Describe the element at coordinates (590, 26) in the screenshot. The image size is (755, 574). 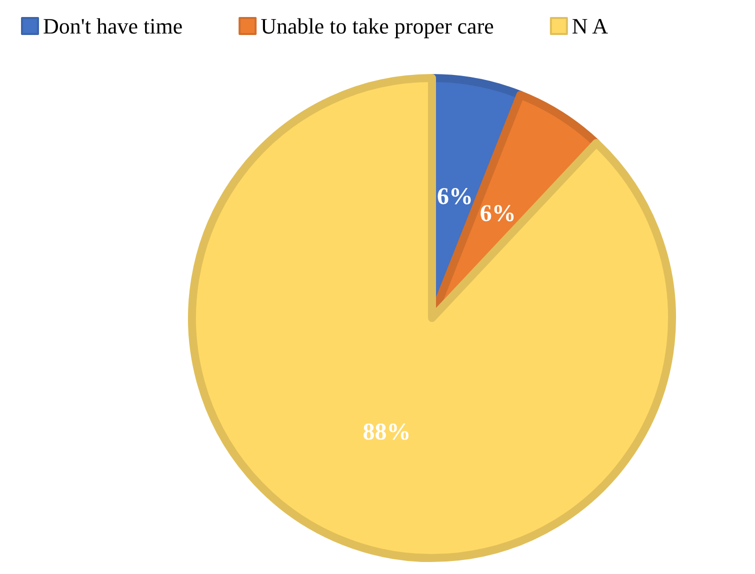
I see `legend-label: N A` at that location.